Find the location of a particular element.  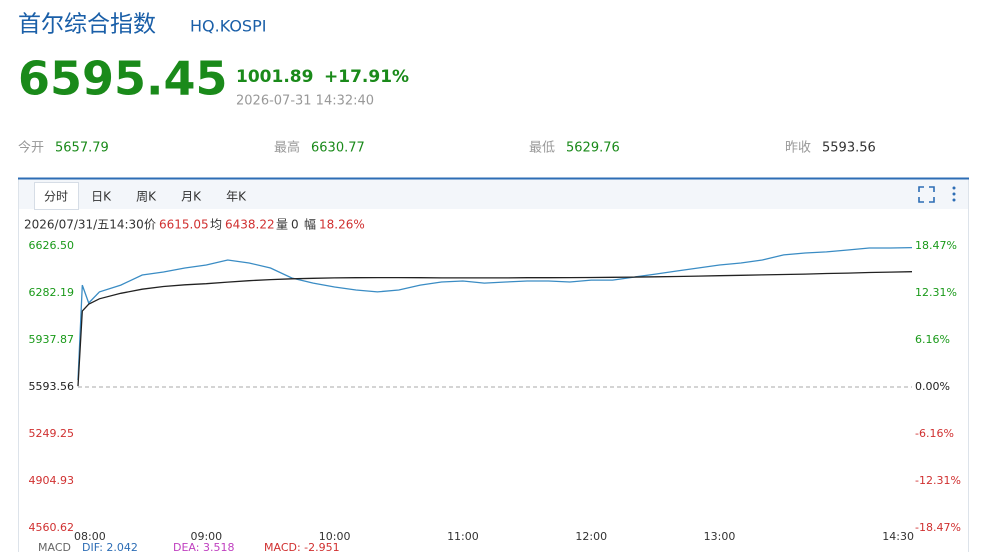

info-date: 2026/07/31/五14:30 is located at coordinates (84, 225).